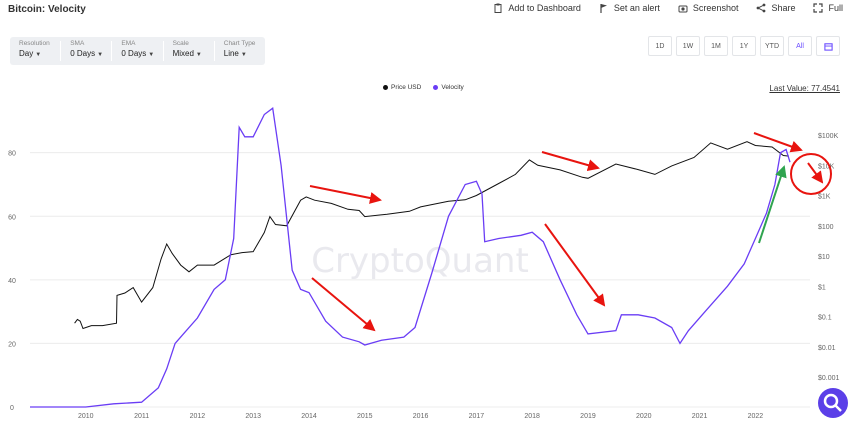 This screenshot has height=423, width=851. What do you see at coordinates (532, 416) in the screenshot?
I see `x-tick-label: 2018` at bounding box center [532, 416].